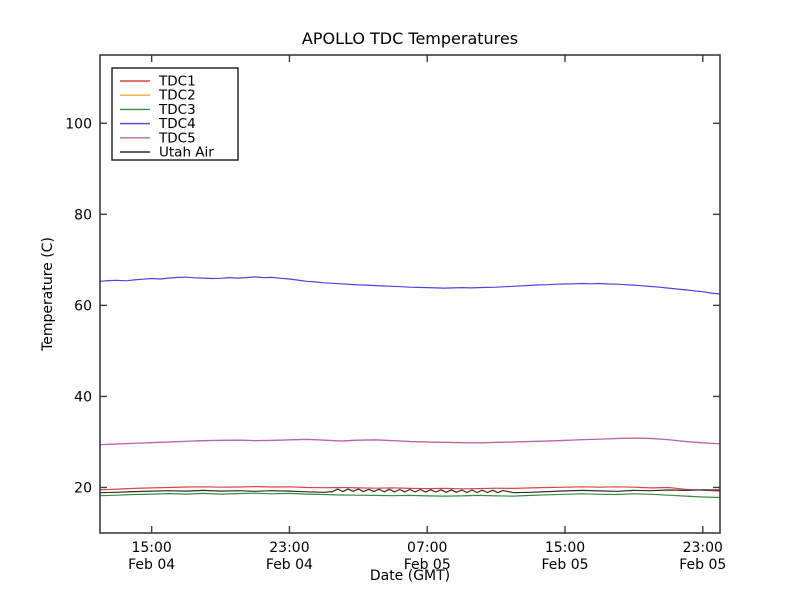  I want to click on legend-label: TDC4, so click(177, 124).